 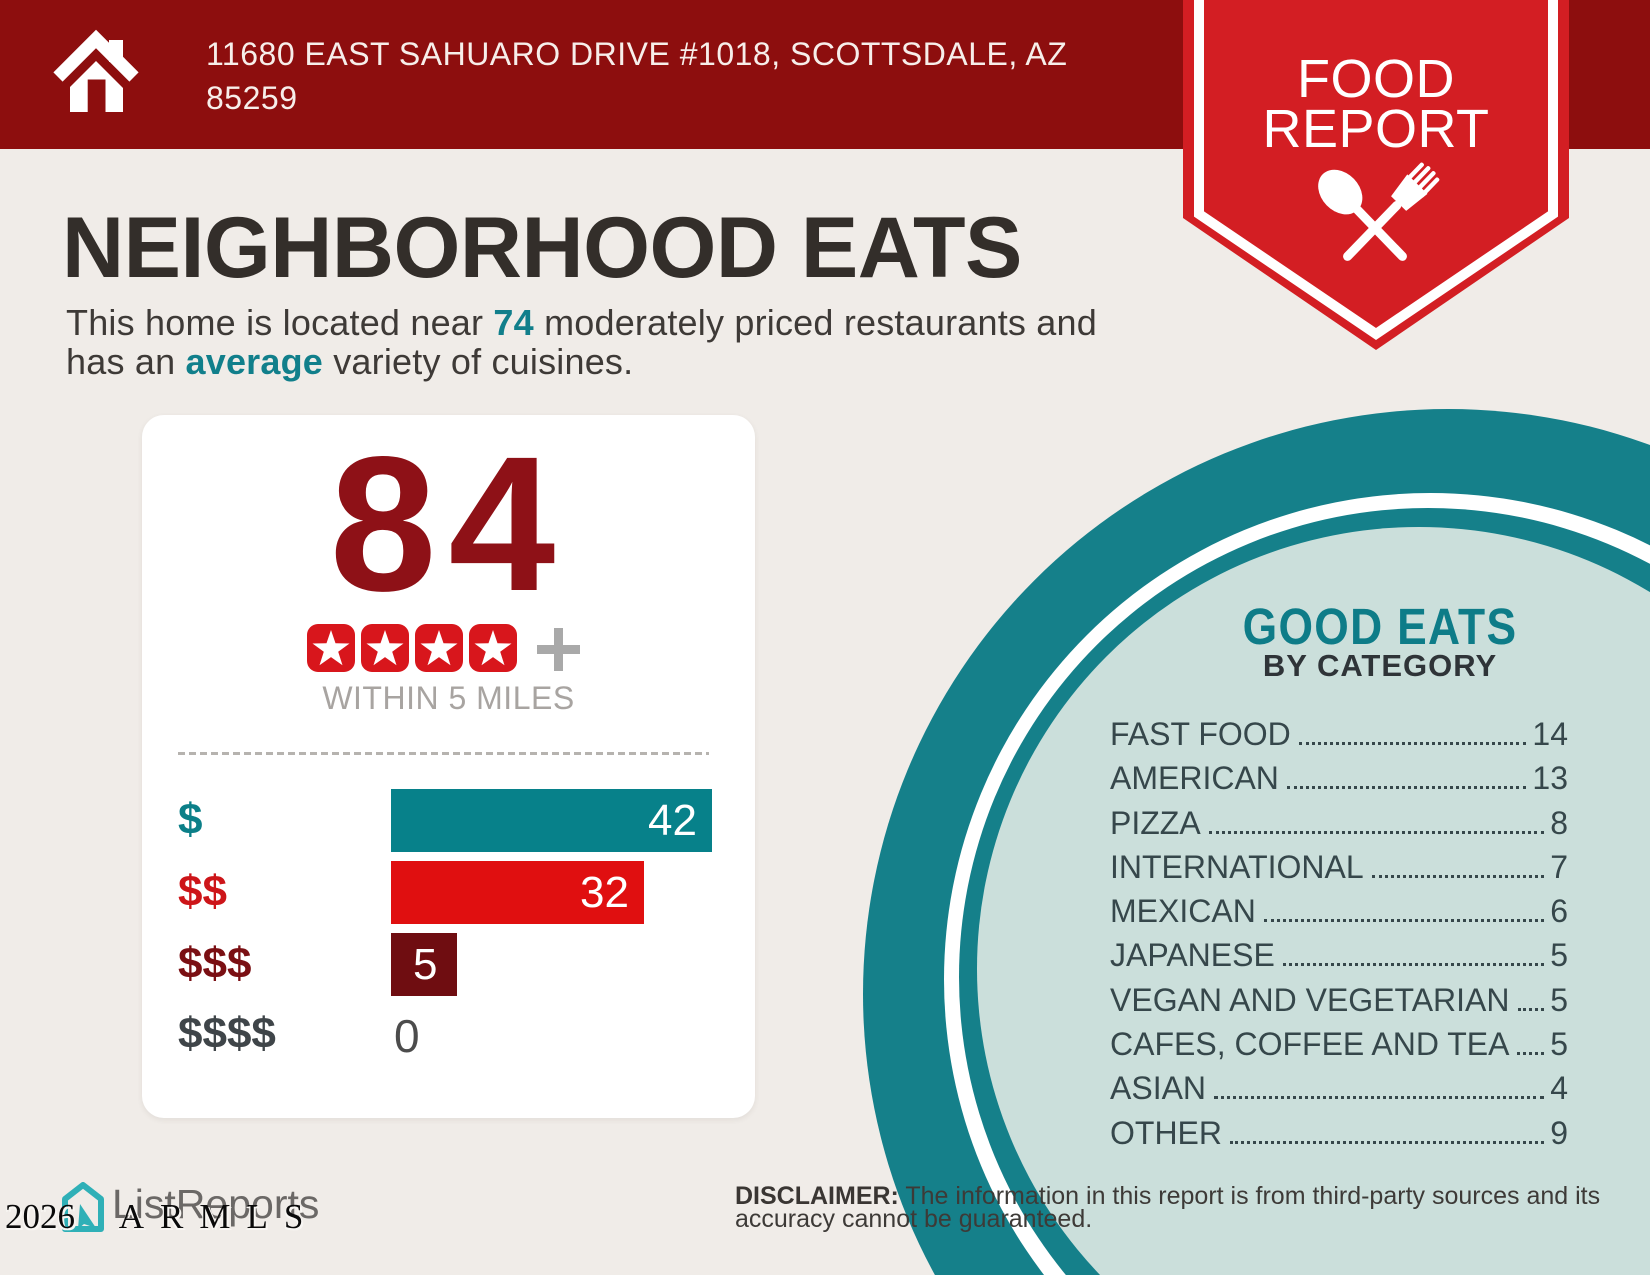 I want to click on svg-text: FOOD, so click(x=1376, y=79).